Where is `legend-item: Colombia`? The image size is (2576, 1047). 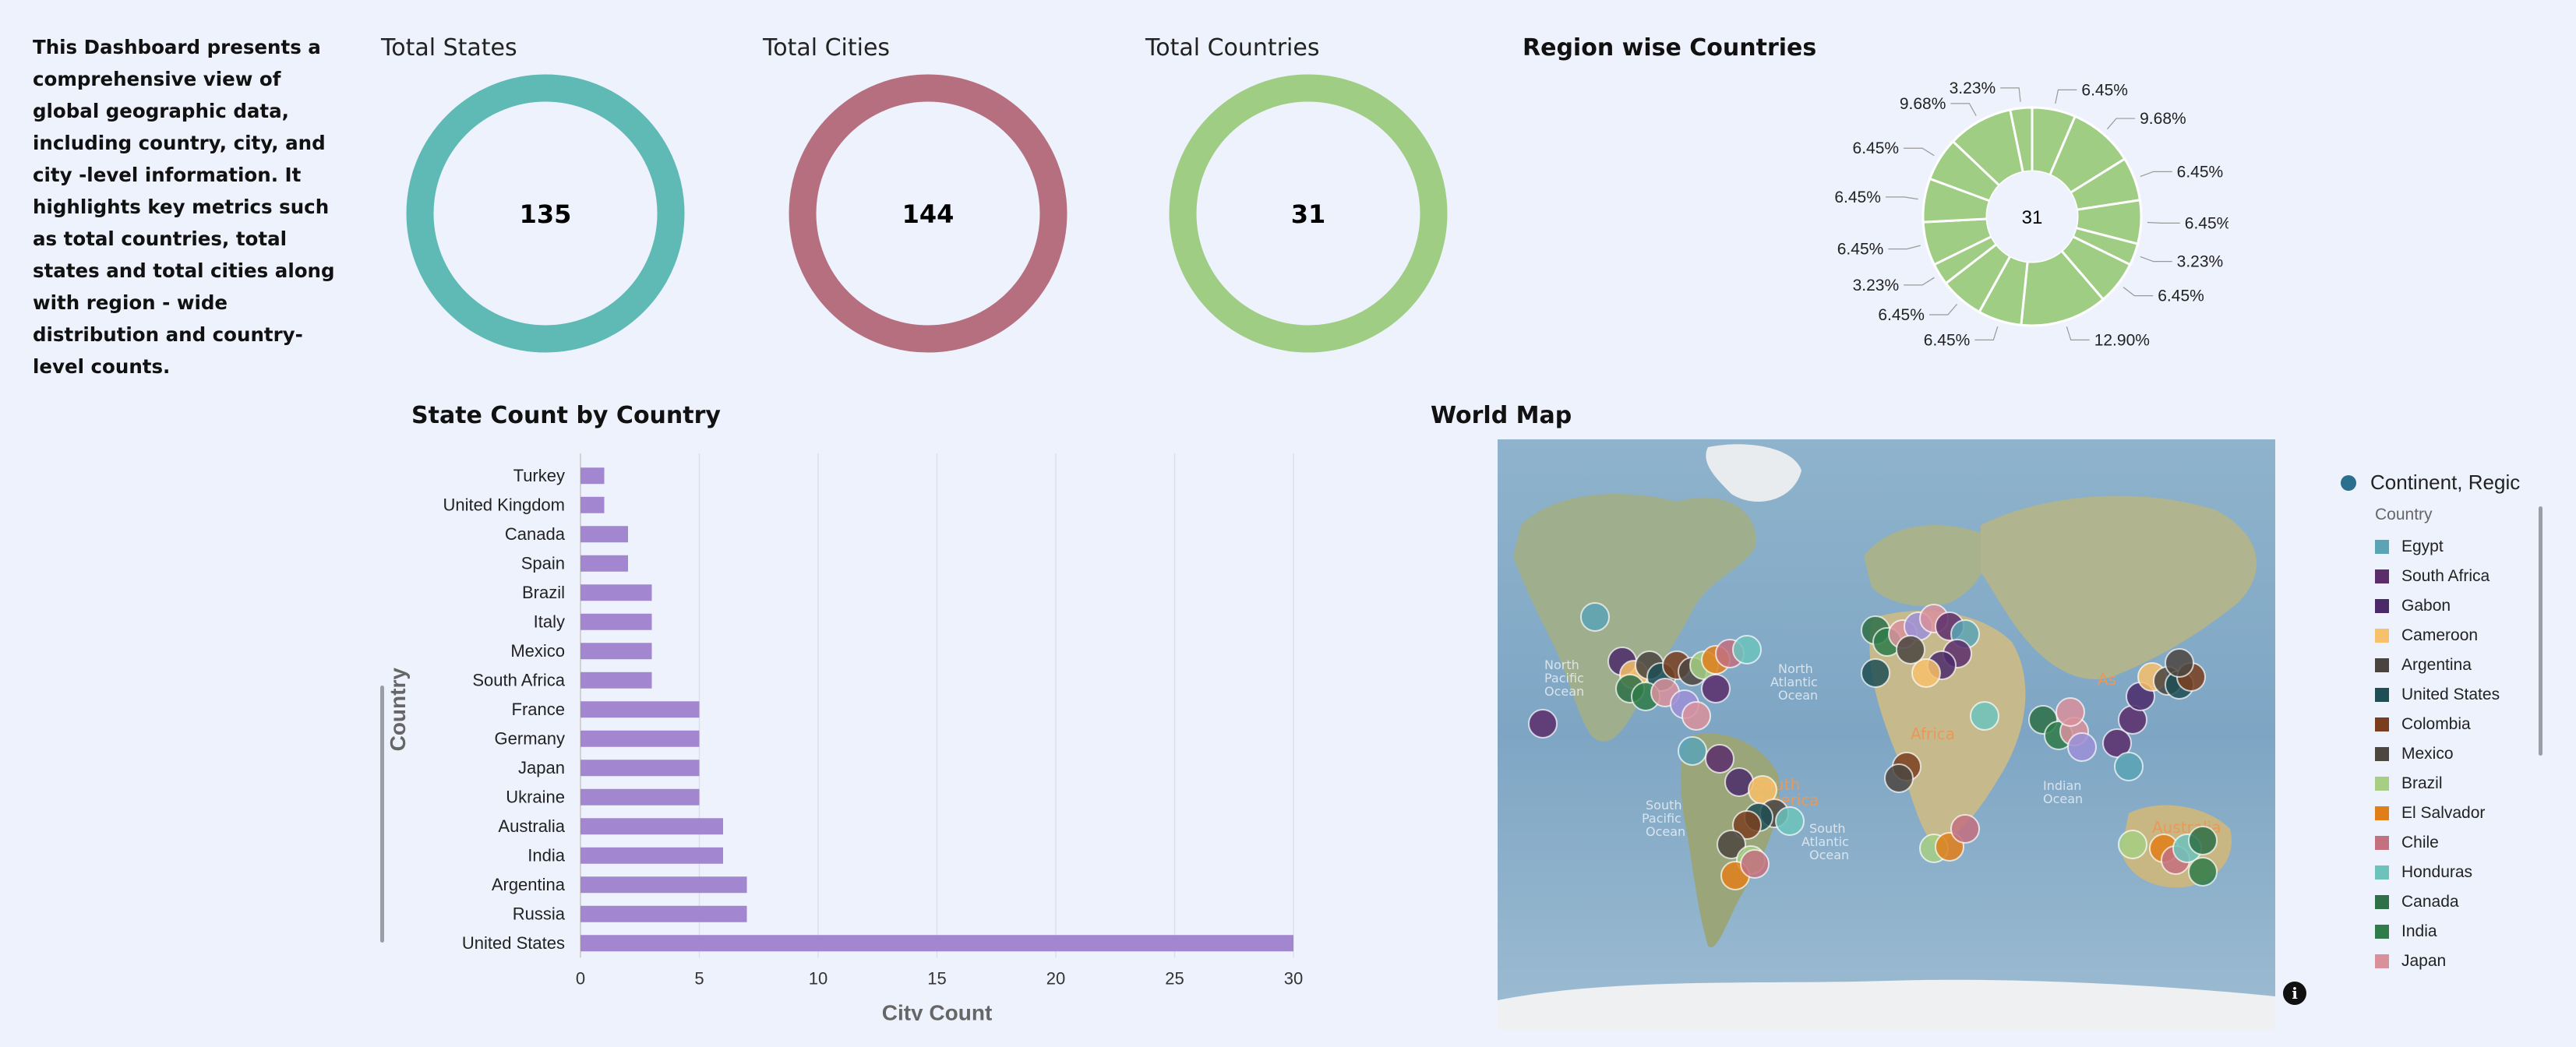
legend-item: Colombia is located at coordinates (2459, 724).